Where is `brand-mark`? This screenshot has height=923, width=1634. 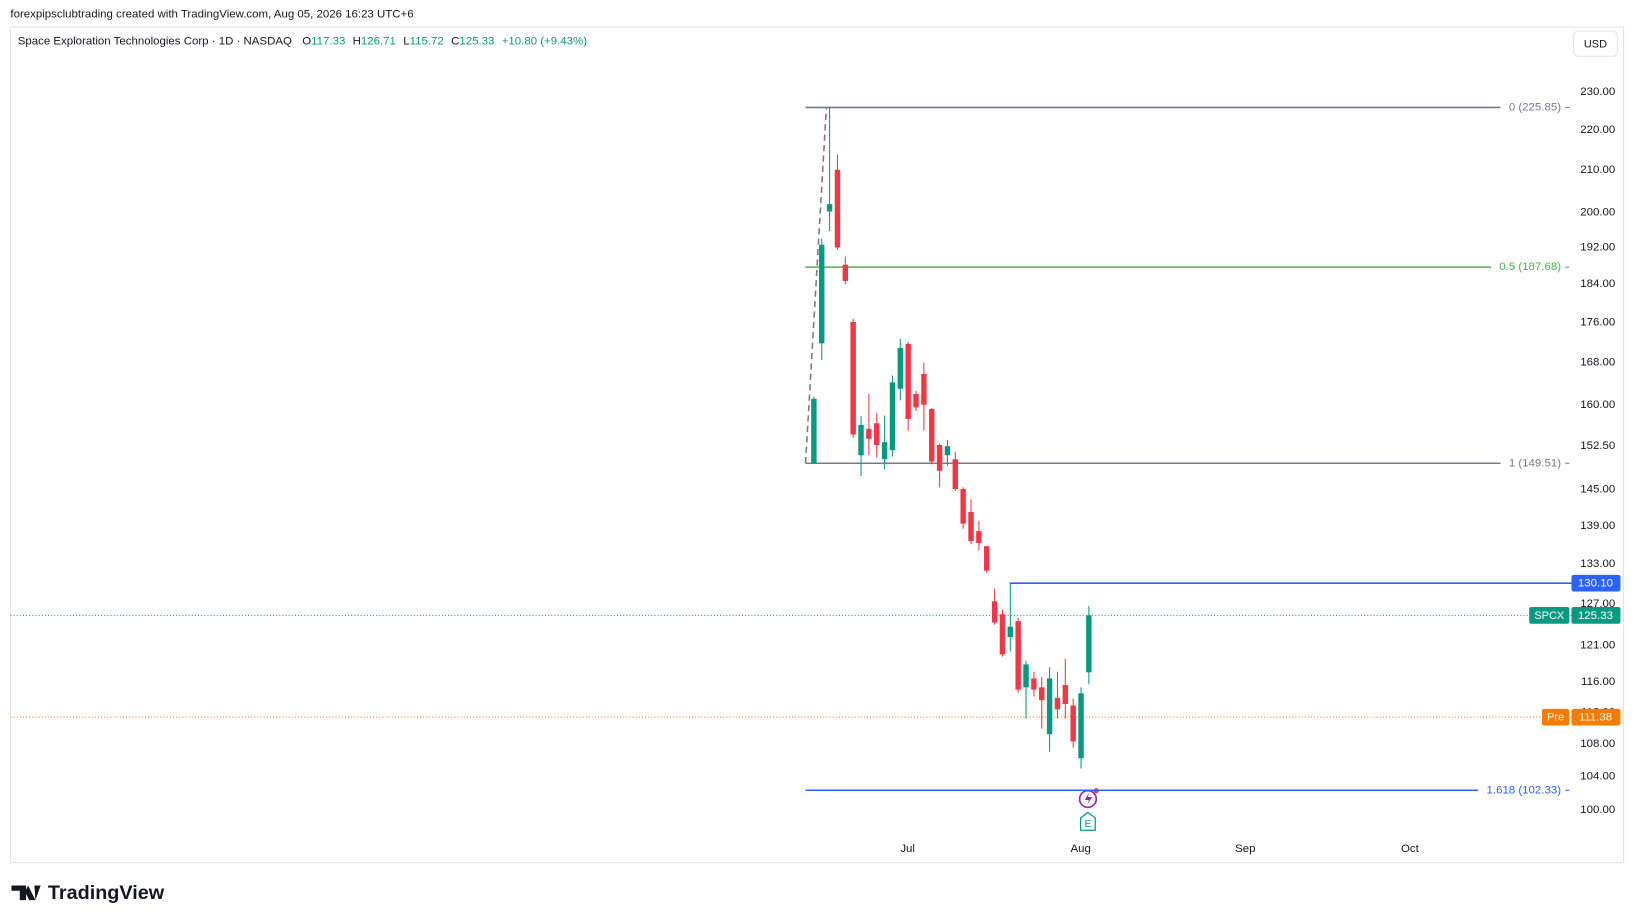 brand-mark is located at coordinates (26, 893).